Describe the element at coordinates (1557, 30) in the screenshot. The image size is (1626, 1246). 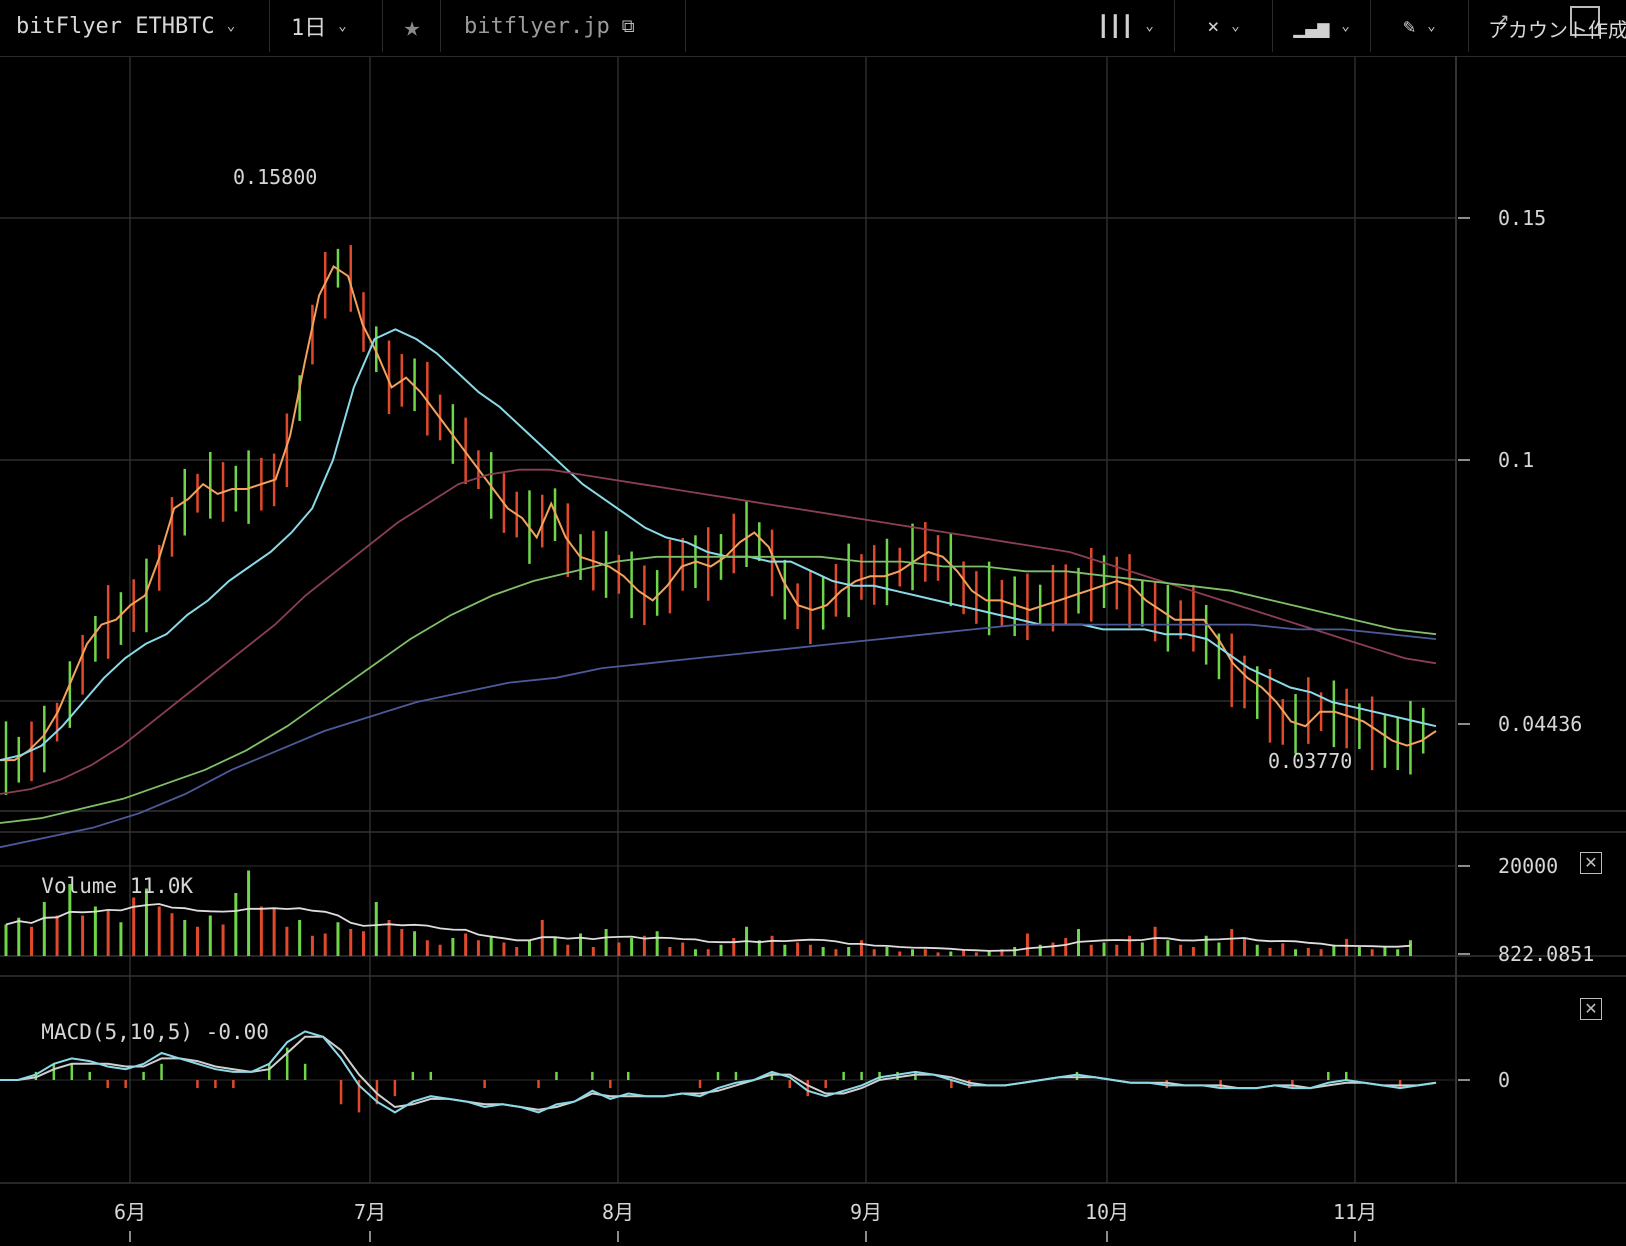
I see `account-create-link: アカウント作成` at that location.